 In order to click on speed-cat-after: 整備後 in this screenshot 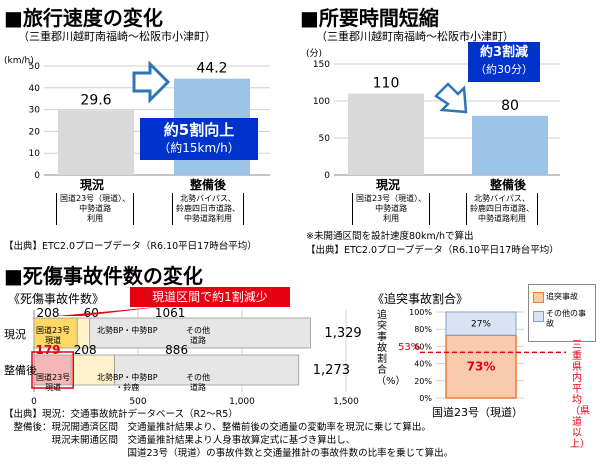, I will do `click(207, 185)`.